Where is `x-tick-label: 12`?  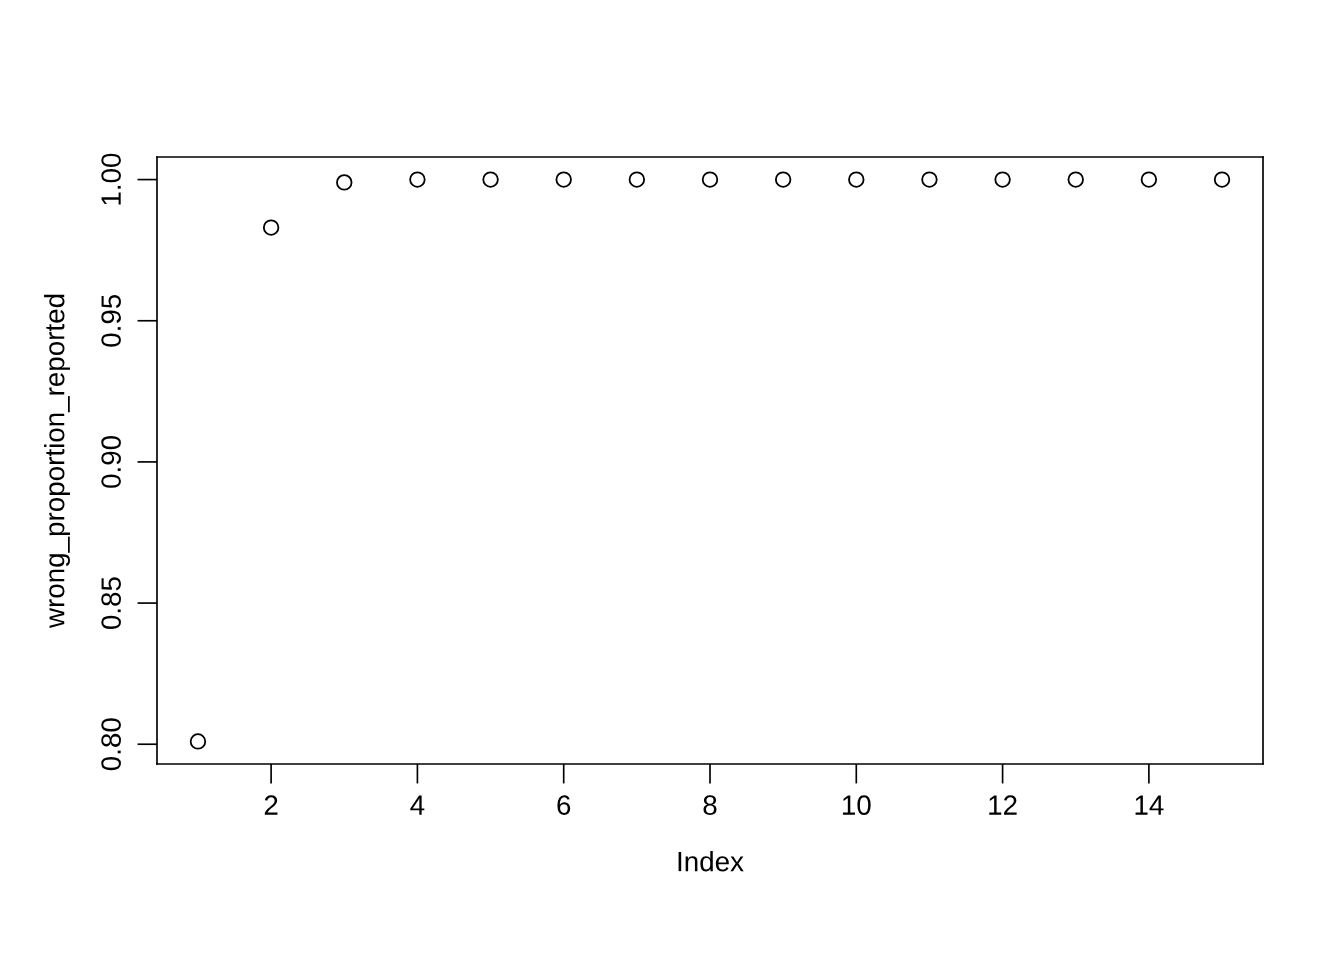 x-tick-label: 12 is located at coordinates (1003, 805).